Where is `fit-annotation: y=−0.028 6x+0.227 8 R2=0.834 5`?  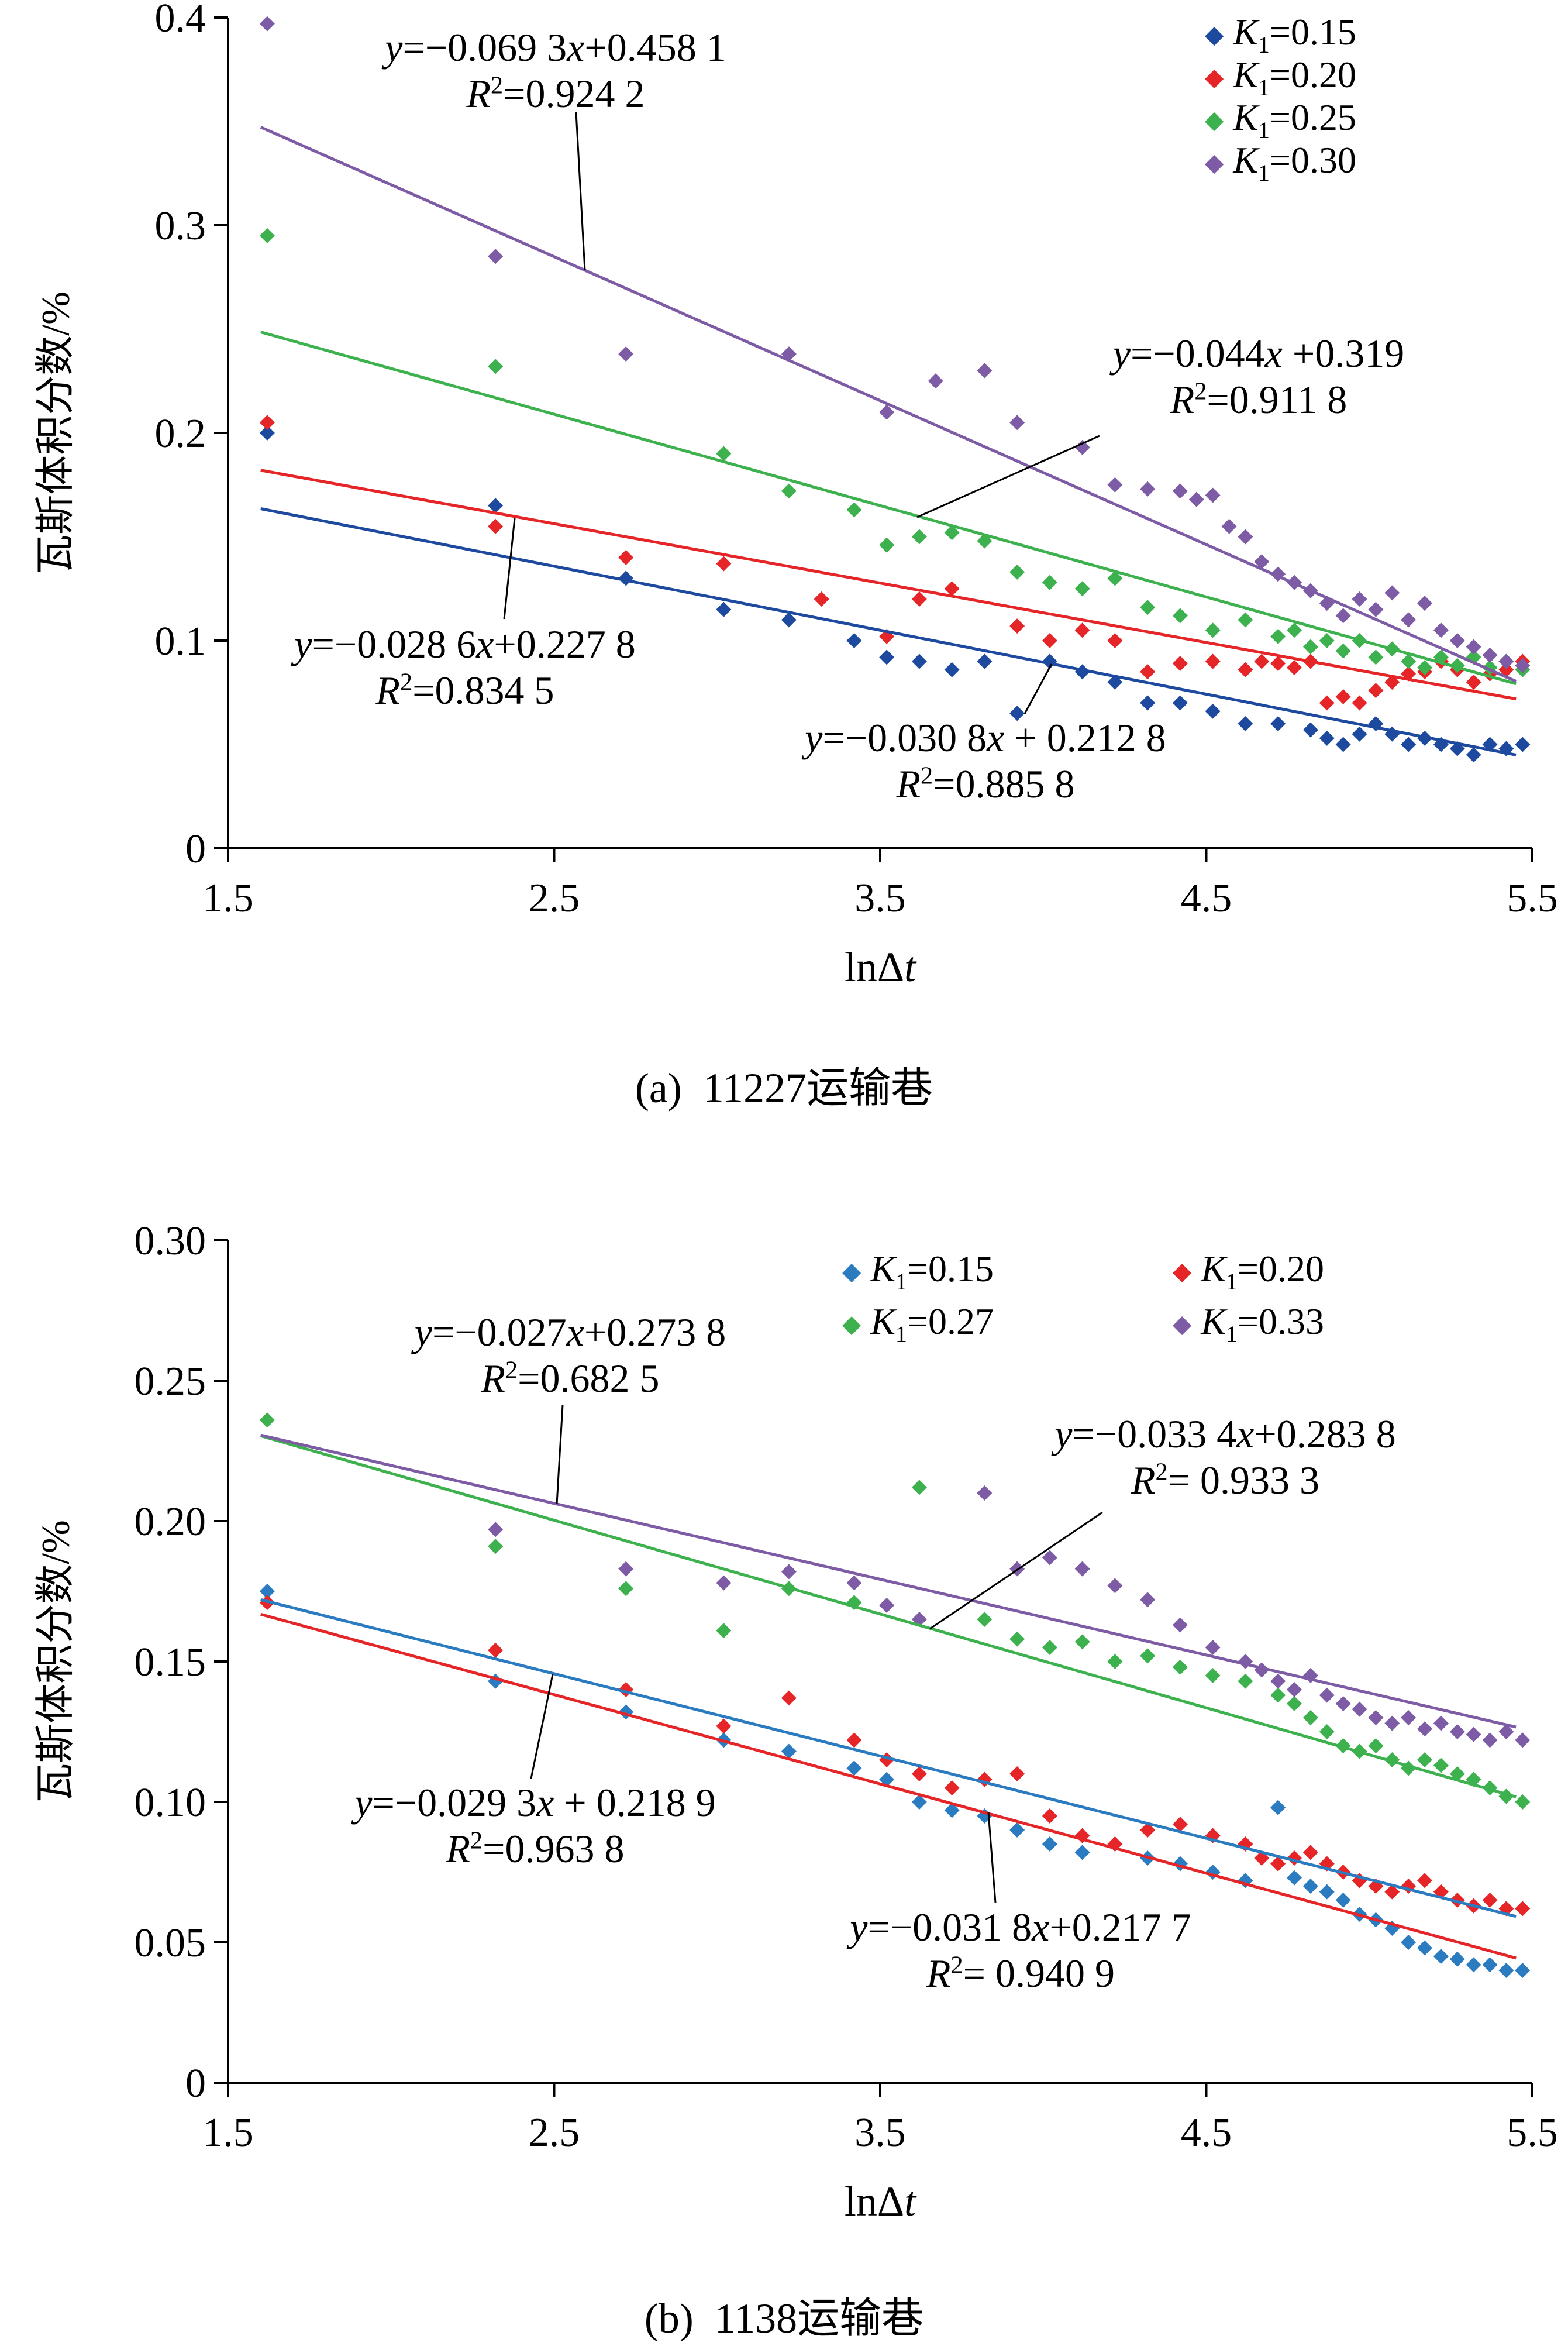 fit-annotation: y=−0.028 6x+0.227 8 R2=0.834 5 is located at coordinates (464, 667).